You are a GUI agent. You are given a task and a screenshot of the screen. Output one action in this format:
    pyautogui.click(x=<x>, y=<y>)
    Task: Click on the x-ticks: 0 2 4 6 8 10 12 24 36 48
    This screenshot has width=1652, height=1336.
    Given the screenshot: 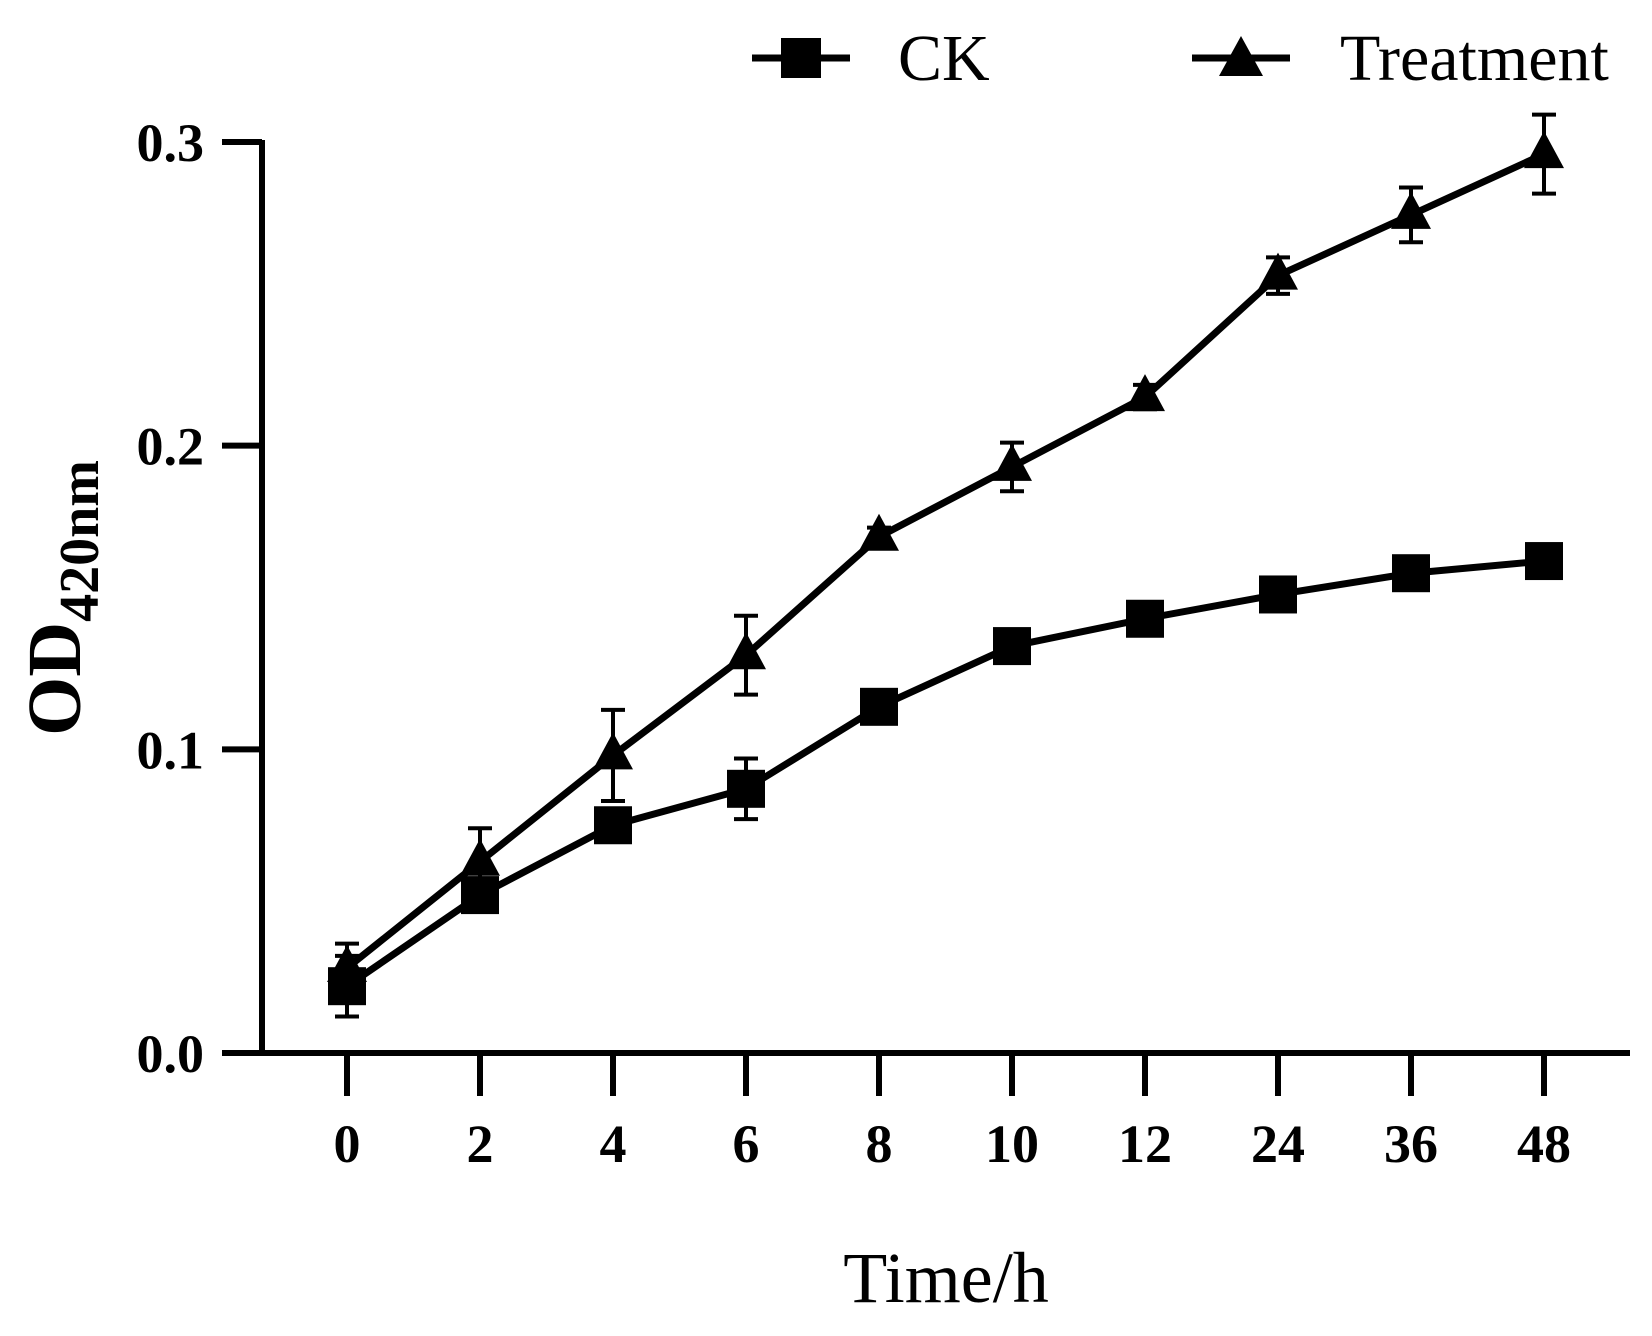 What is the action you would take?
    pyautogui.click(x=952, y=1113)
    